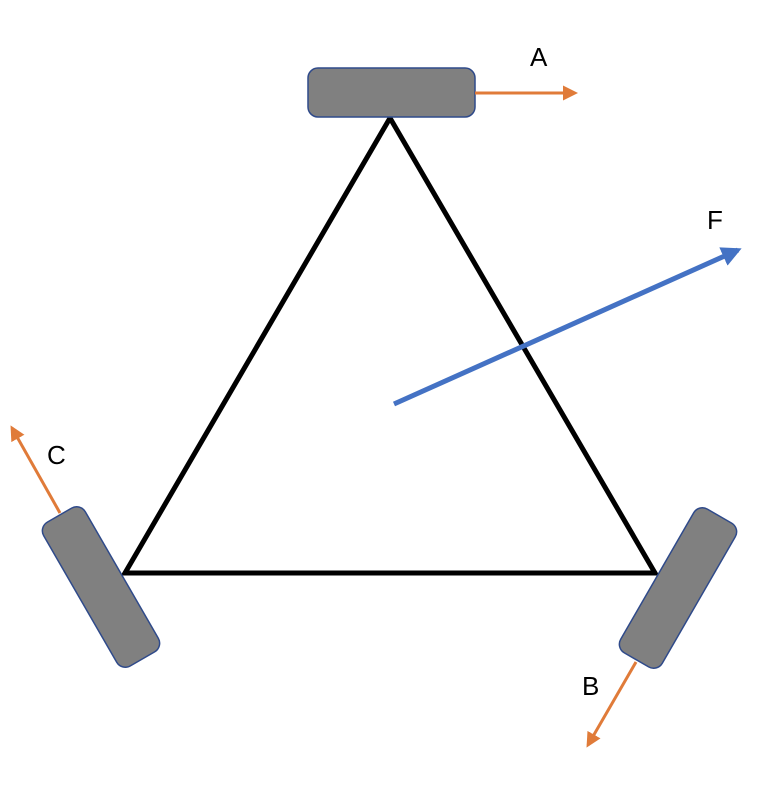  Describe the element at coordinates (36, 469) in the screenshot. I see `force-arrow-c` at that location.